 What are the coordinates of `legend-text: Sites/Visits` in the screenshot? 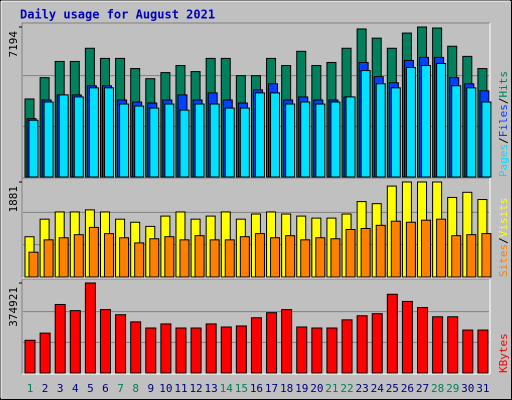 It's located at (503, 238).